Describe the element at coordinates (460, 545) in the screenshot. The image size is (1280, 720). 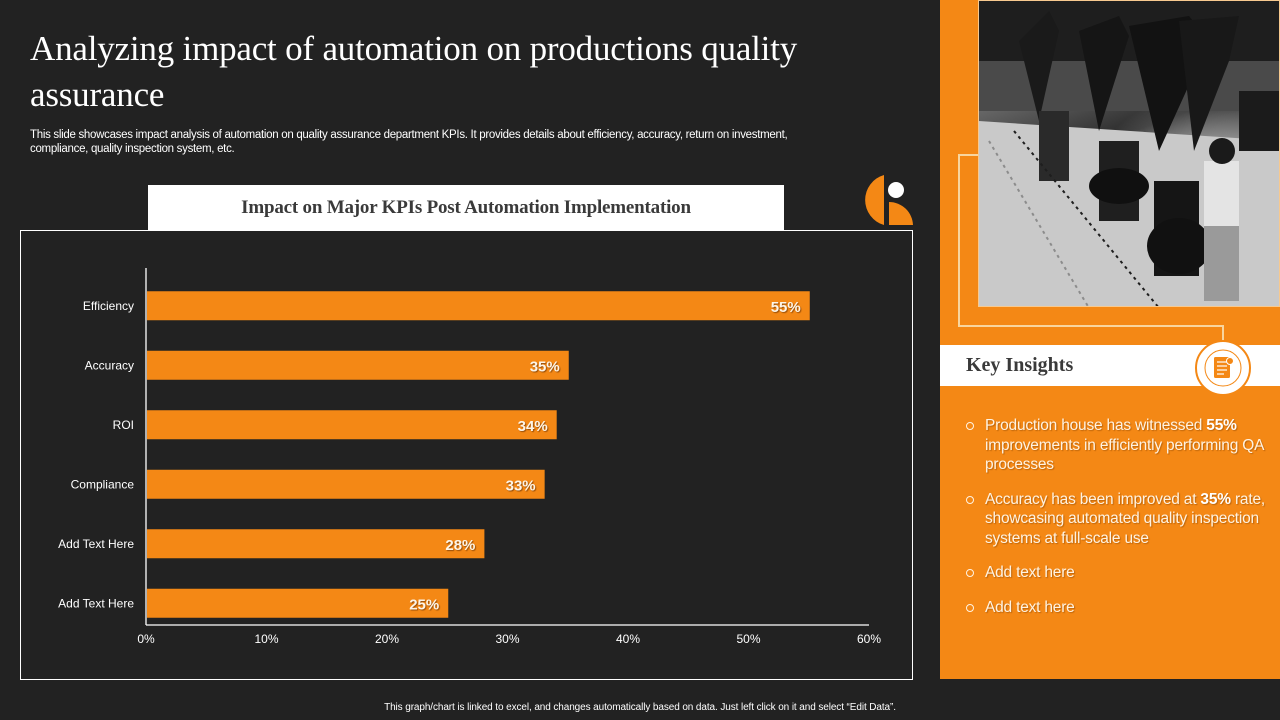
I see `bar-value-label: 28%` at that location.